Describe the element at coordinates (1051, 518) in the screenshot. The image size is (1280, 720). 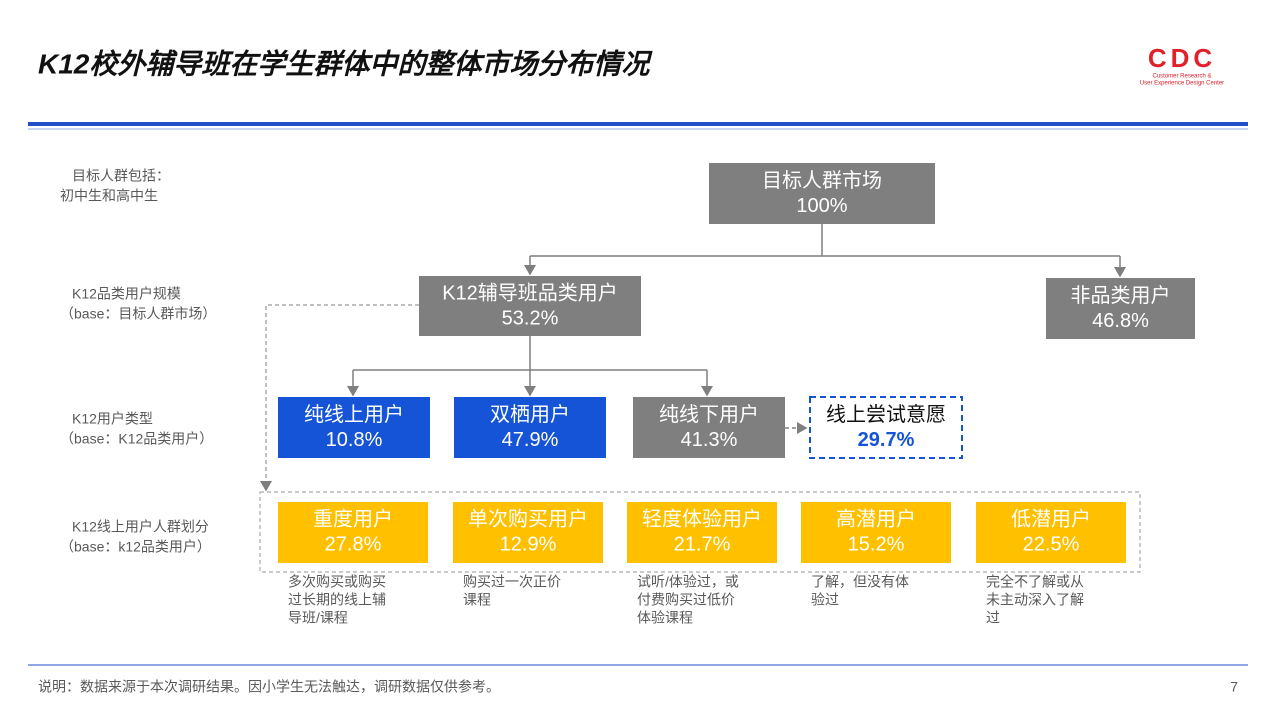
I see `segment-label: 低潜用户` at that location.